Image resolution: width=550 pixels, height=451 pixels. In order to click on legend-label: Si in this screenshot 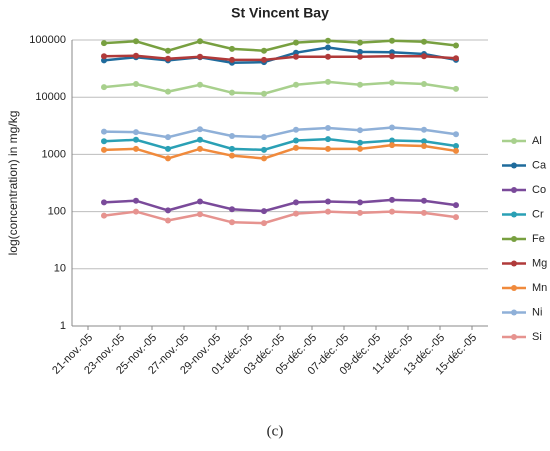, I will do `click(537, 337)`.